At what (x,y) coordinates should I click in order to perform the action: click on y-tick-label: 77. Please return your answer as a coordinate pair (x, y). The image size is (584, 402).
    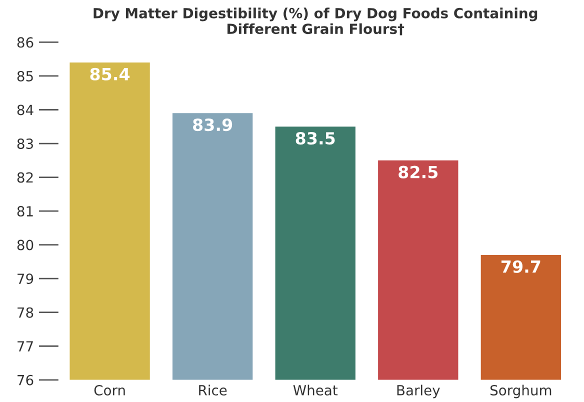
    Looking at the image, I should click on (25, 346).